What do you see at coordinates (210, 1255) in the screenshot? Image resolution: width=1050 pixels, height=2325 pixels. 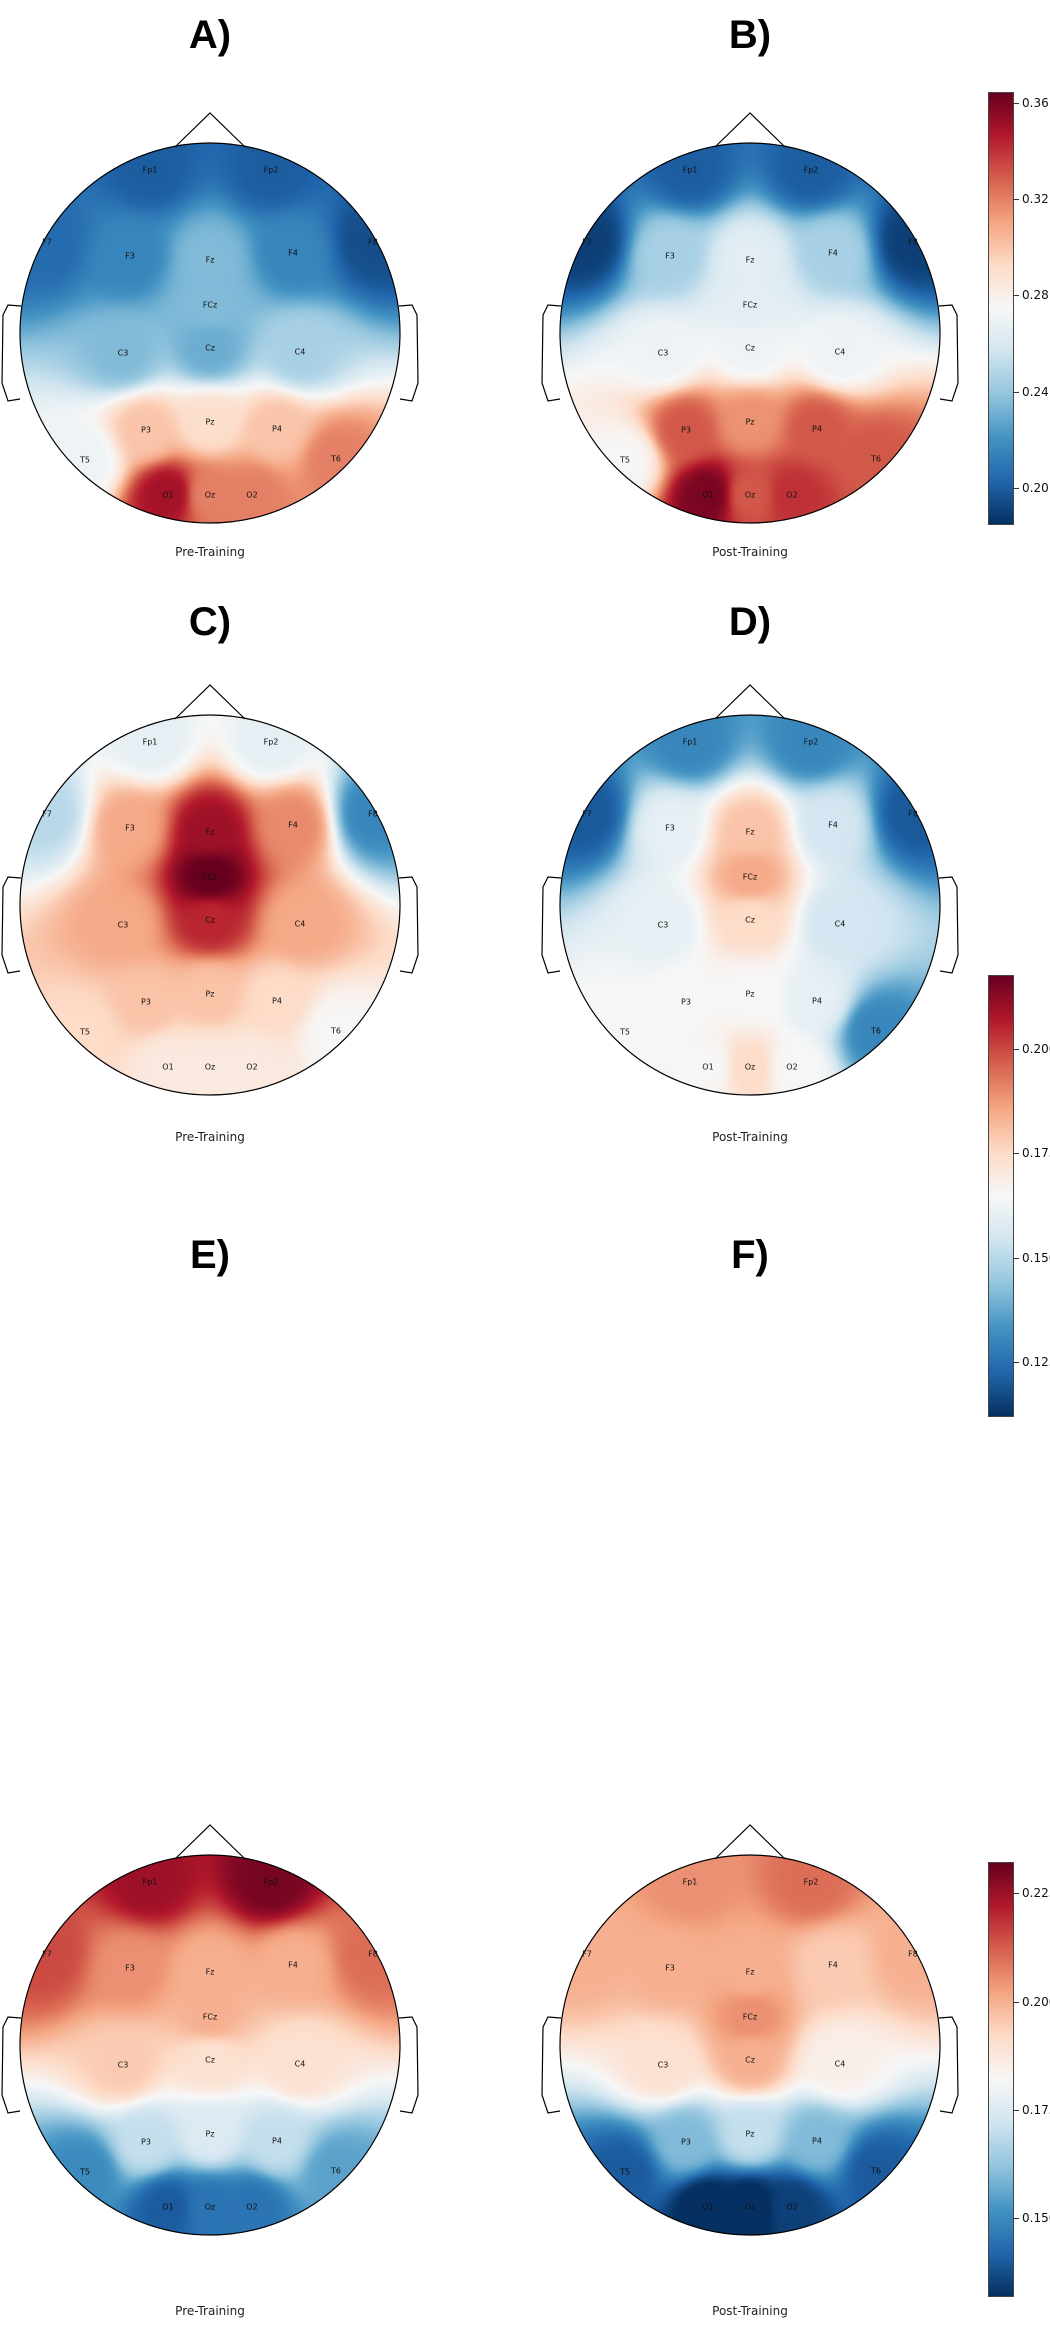 I see `panel-title: E)` at bounding box center [210, 1255].